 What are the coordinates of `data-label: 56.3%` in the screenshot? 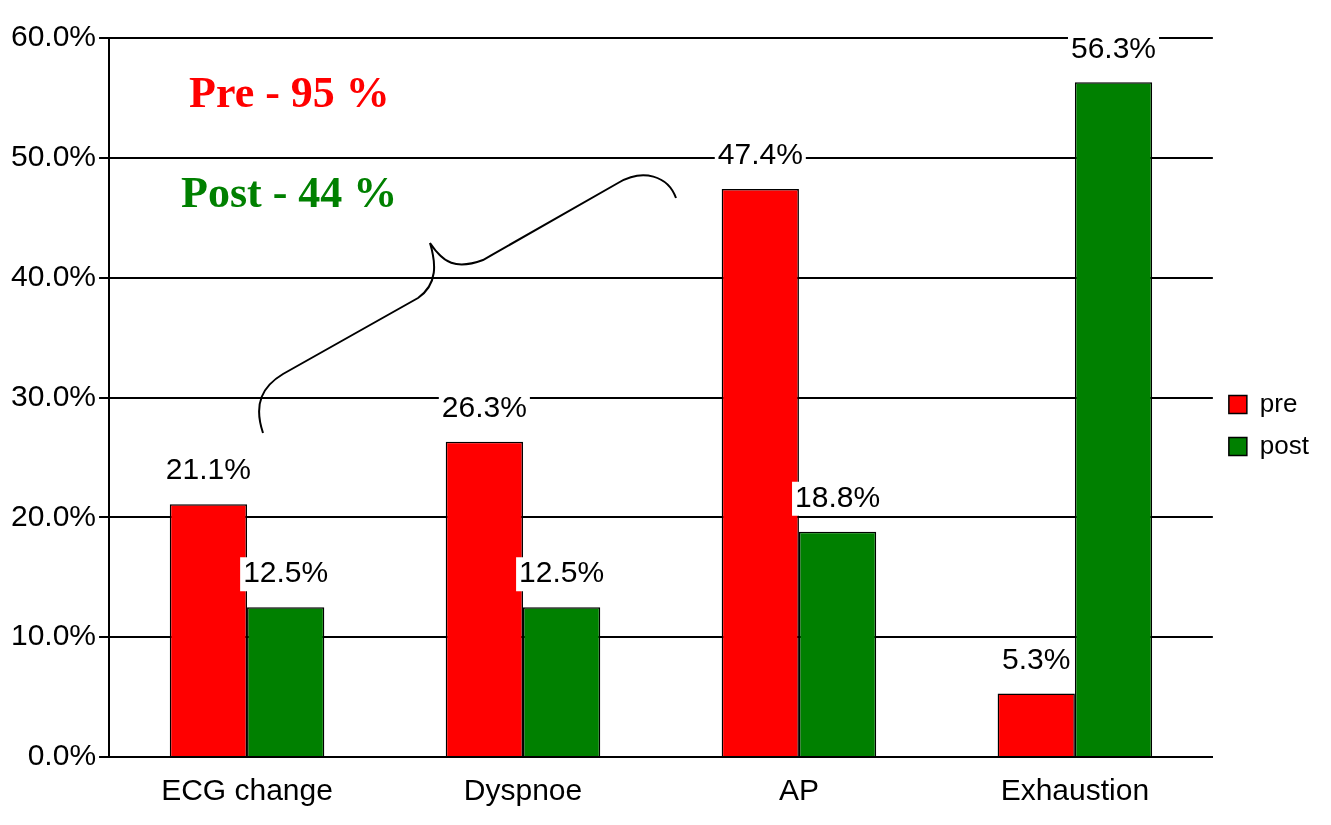 It's located at (1113, 47).